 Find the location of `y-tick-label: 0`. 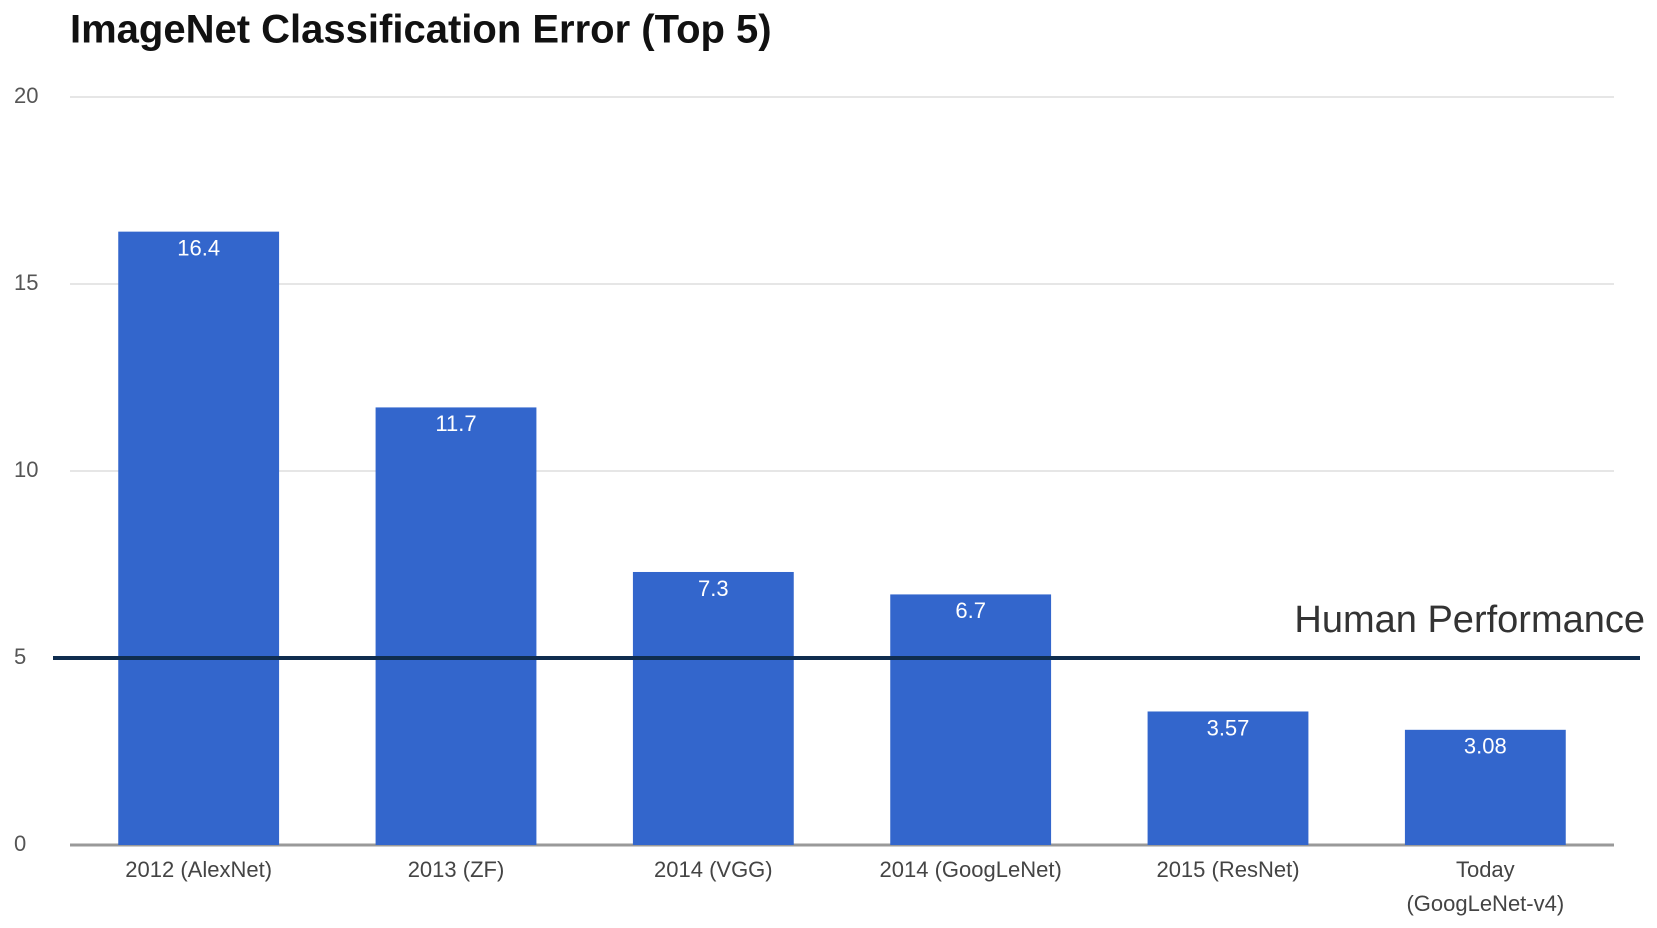

y-tick-label: 0 is located at coordinates (20, 843).